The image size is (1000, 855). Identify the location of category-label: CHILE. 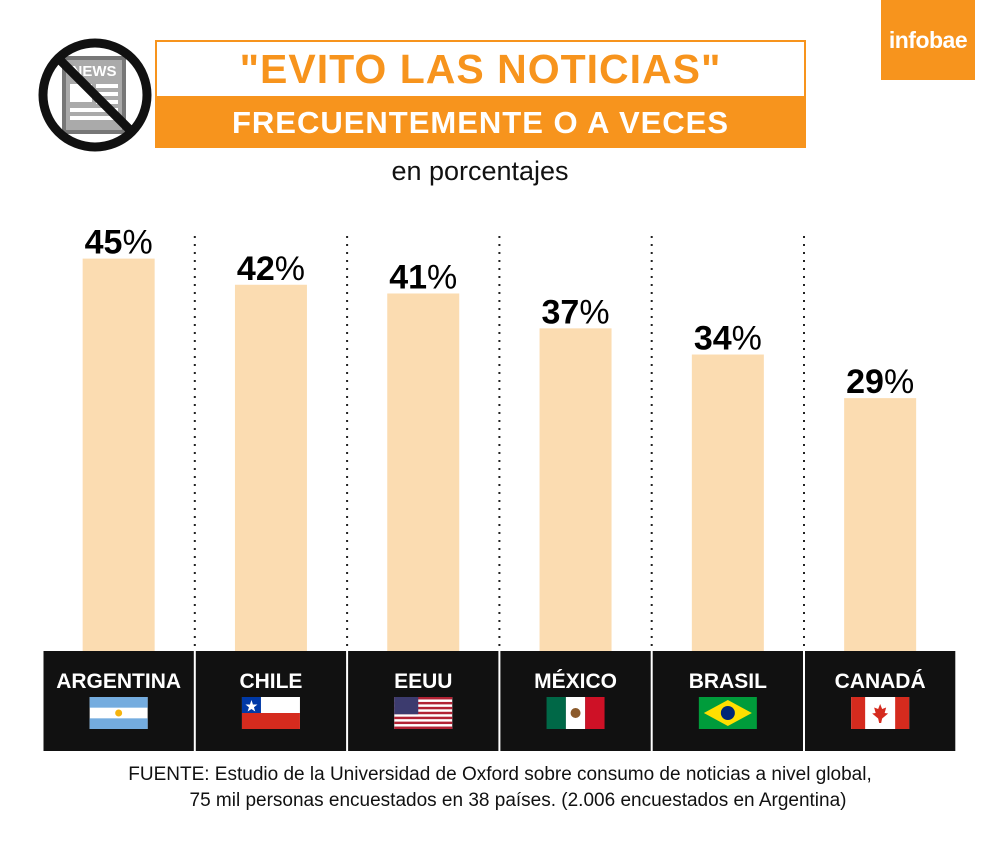
(270, 681).